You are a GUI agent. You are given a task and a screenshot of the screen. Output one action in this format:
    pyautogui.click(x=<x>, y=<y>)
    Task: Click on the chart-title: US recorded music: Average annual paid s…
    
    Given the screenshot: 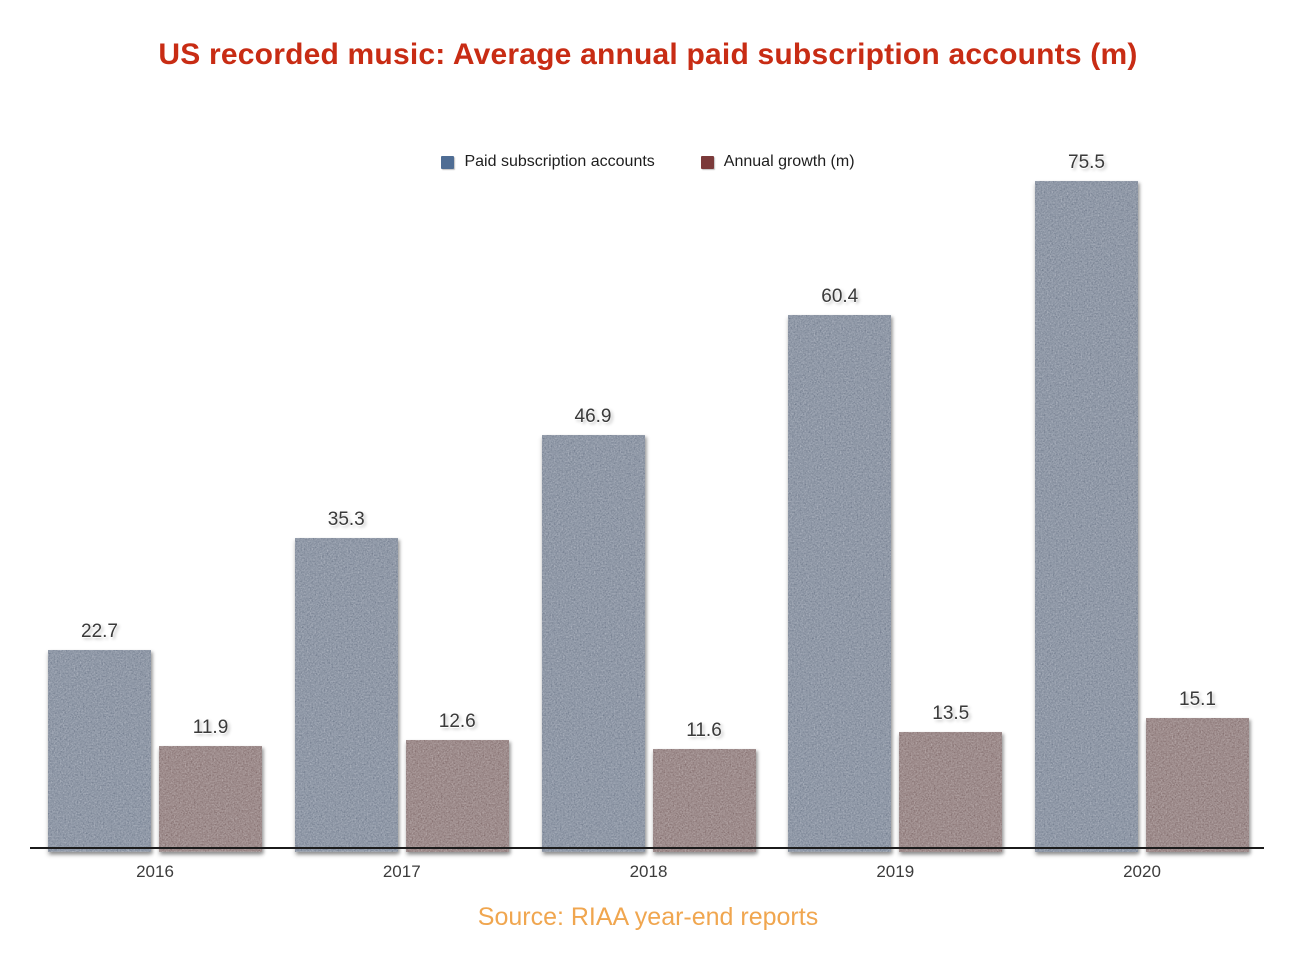 What is the action you would take?
    pyautogui.click(x=648, y=54)
    